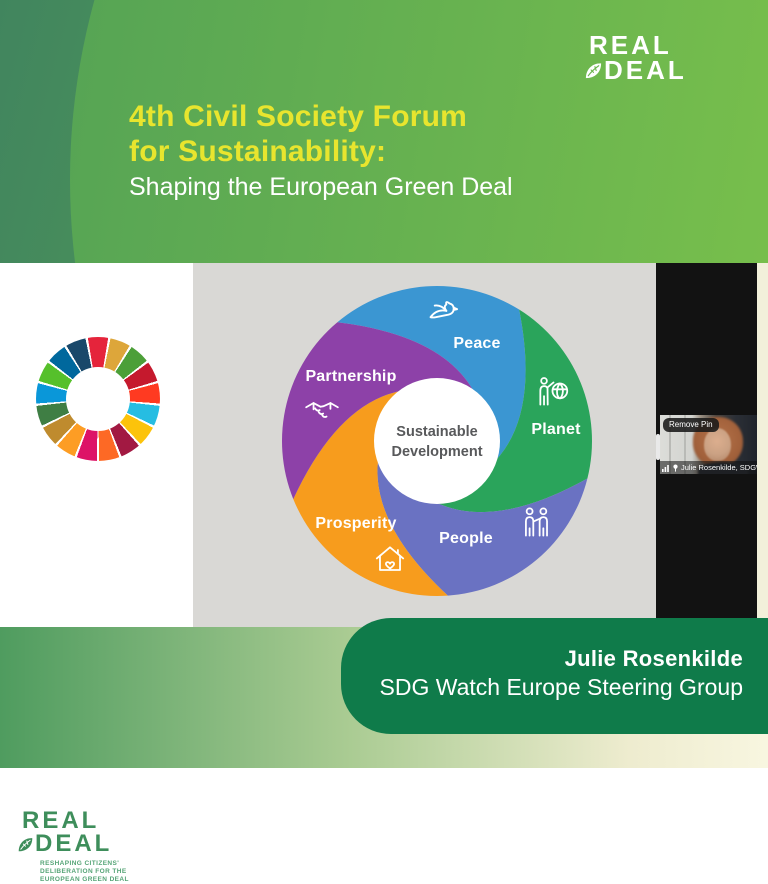 Image resolution: width=768 pixels, height=884 pixels. Describe the element at coordinates (719, 467) in the screenshot. I see `participant-name-label: Julie Rosenkilde, SDGWE` at that location.